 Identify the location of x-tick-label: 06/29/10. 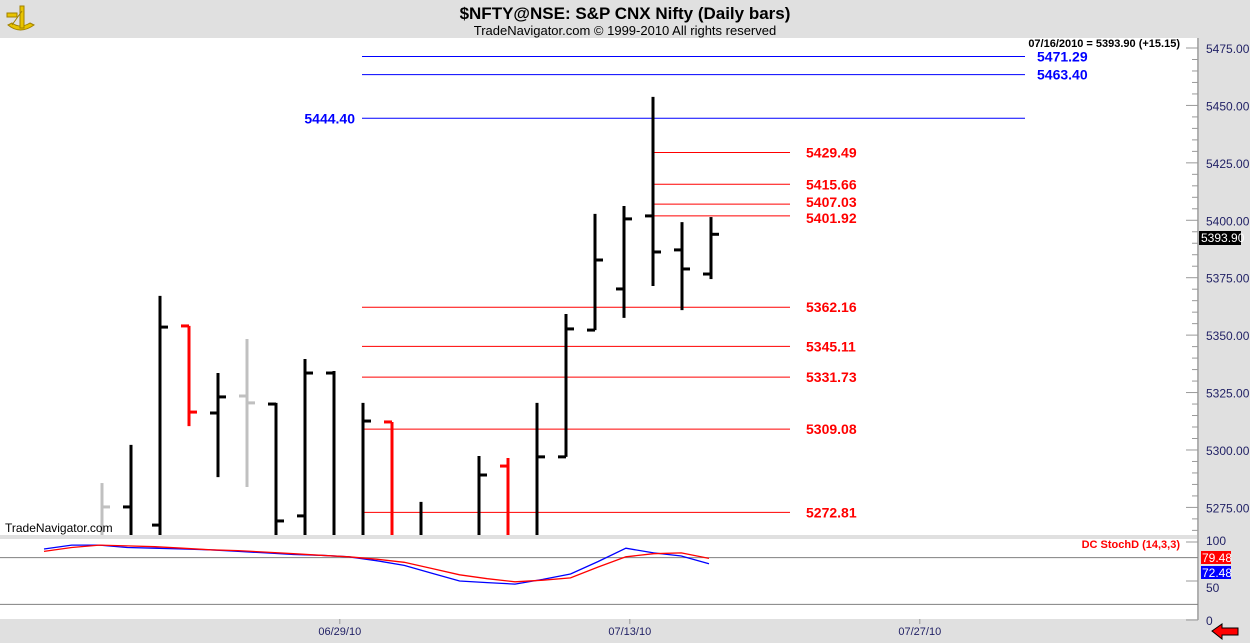
(339, 632).